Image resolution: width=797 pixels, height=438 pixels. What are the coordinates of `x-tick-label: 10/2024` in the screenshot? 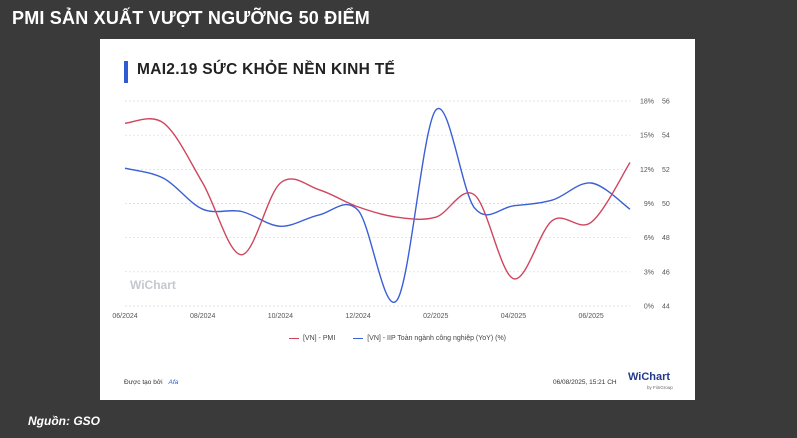 It's located at (280, 316).